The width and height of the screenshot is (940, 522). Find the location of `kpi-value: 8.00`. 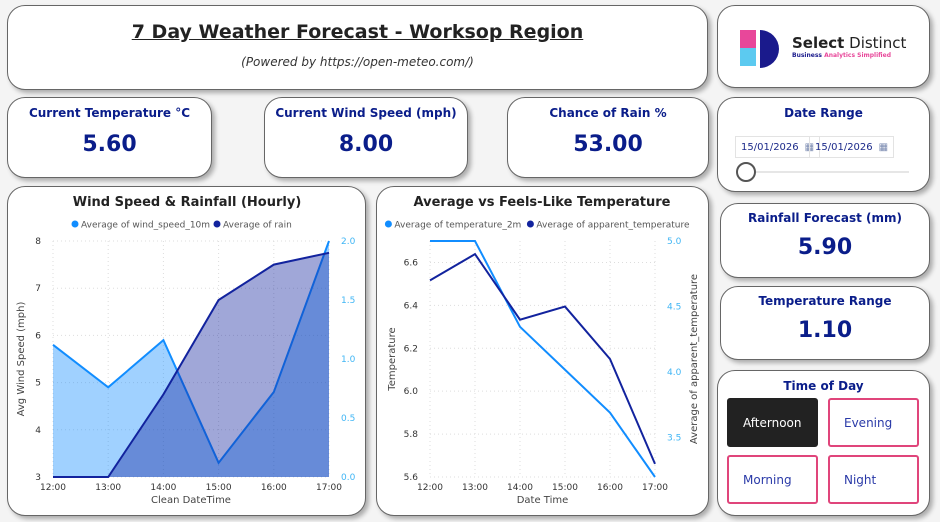

kpi-value: 8.00 is located at coordinates (366, 144).